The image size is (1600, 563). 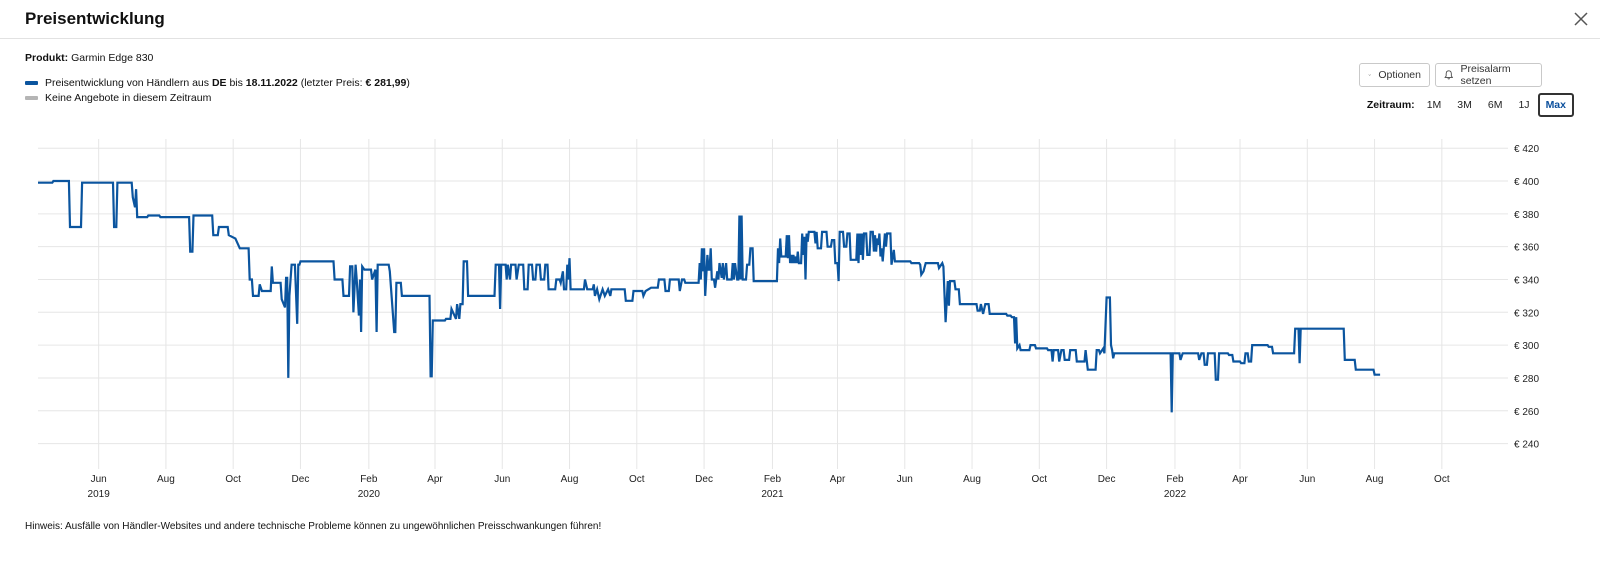 What do you see at coordinates (1399, 75) in the screenshot?
I see `options-label: Optionen` at bounding box center [1399, 75].